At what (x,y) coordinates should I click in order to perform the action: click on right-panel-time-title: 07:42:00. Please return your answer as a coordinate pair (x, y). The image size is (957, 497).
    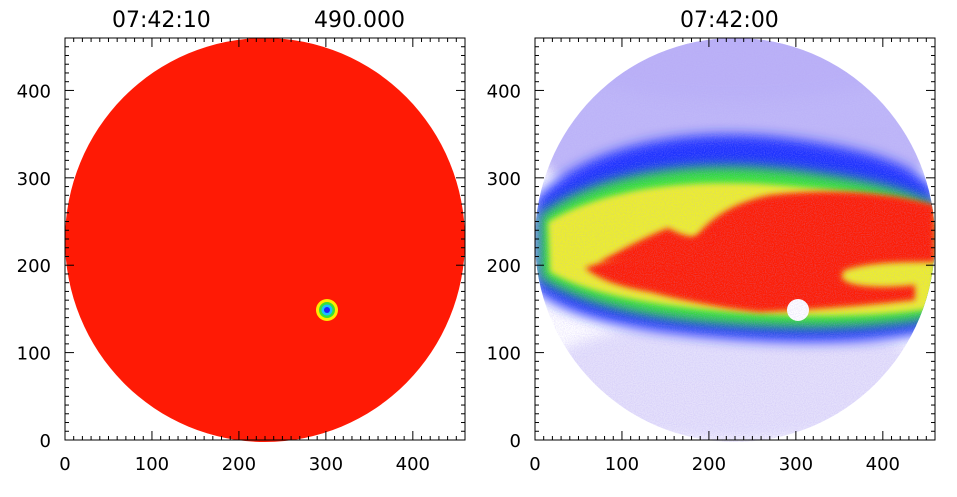
    Looking at the image, I should click on (729, 20).